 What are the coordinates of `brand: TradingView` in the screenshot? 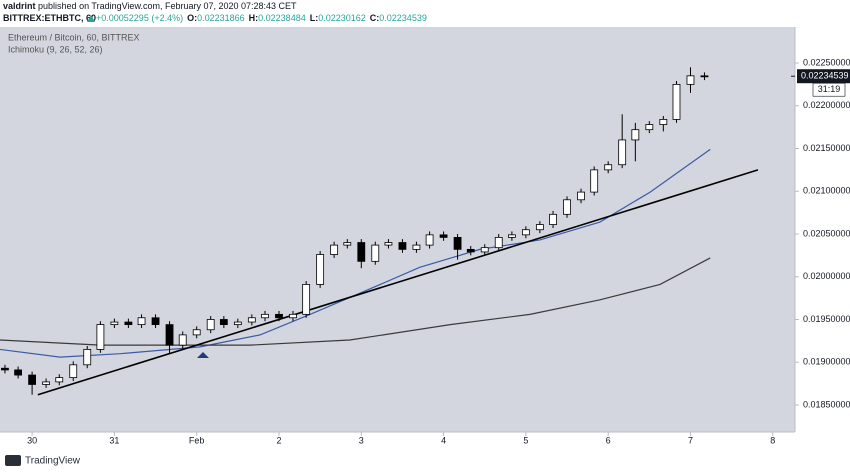 It's located at (43, 461).